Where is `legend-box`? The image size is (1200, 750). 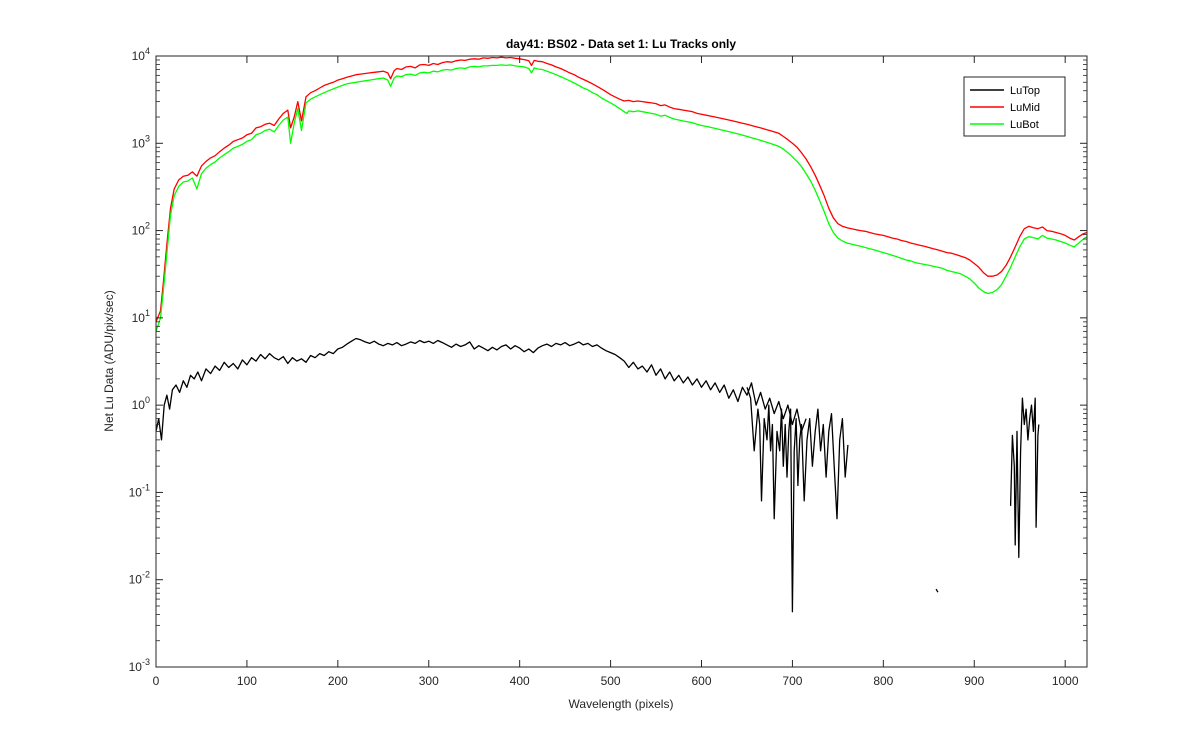 legend-box is located at coordinates (1014, 106).